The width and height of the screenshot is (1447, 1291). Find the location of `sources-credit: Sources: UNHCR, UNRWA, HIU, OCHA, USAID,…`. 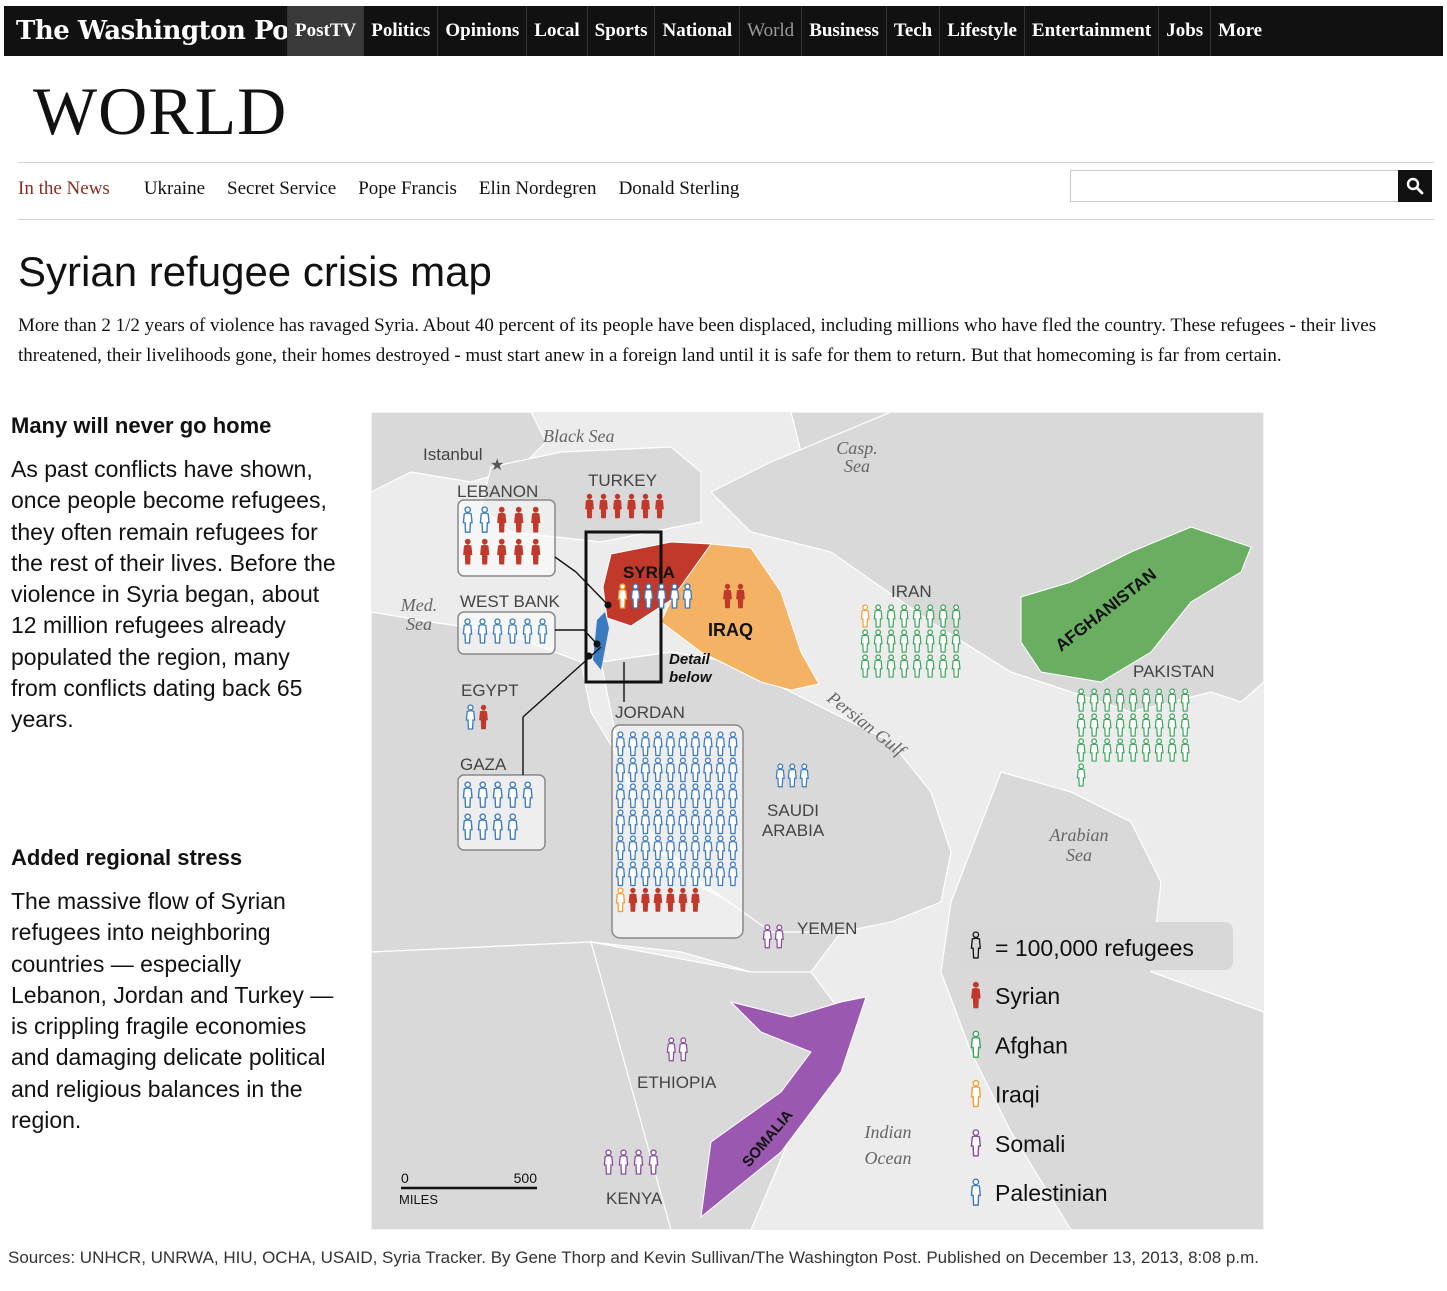

sources-credit: Sources: UNHCR, UNRWA, HIU, OCHA, USAID,… is located at coordinates (633, 1257).